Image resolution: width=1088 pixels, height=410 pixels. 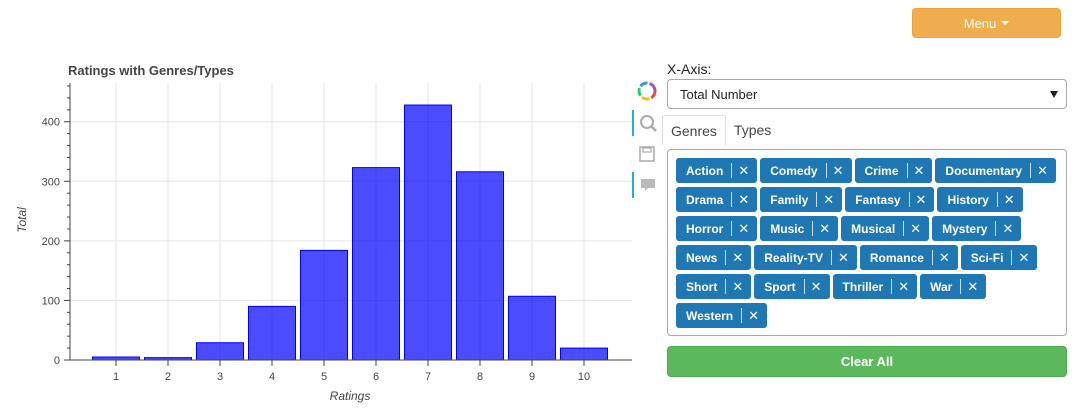 What do you see at coordinates (789, 199) in the screenshot?
I see `genre-tag-label: Family` at bounding box center [789, 199].